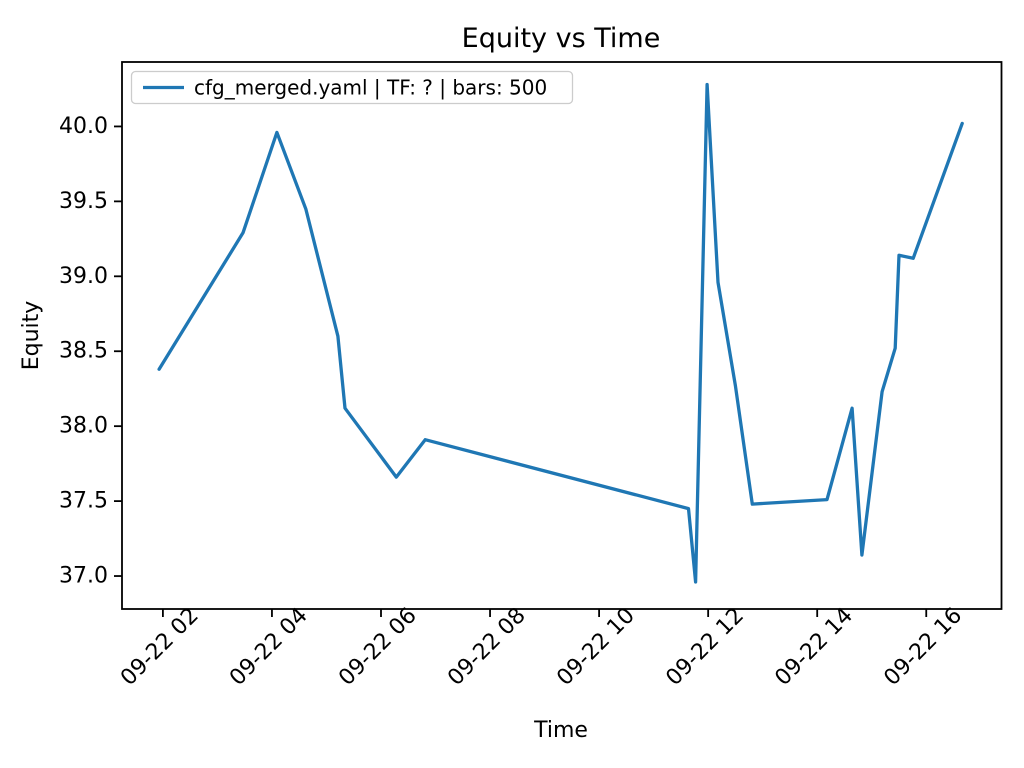 This screenshot has width=1024, height=768. I want to click on y-axis-ticks: 37.0 37.5 38.0 38.5 39.0 39.5 40.0, so click(90, 351).